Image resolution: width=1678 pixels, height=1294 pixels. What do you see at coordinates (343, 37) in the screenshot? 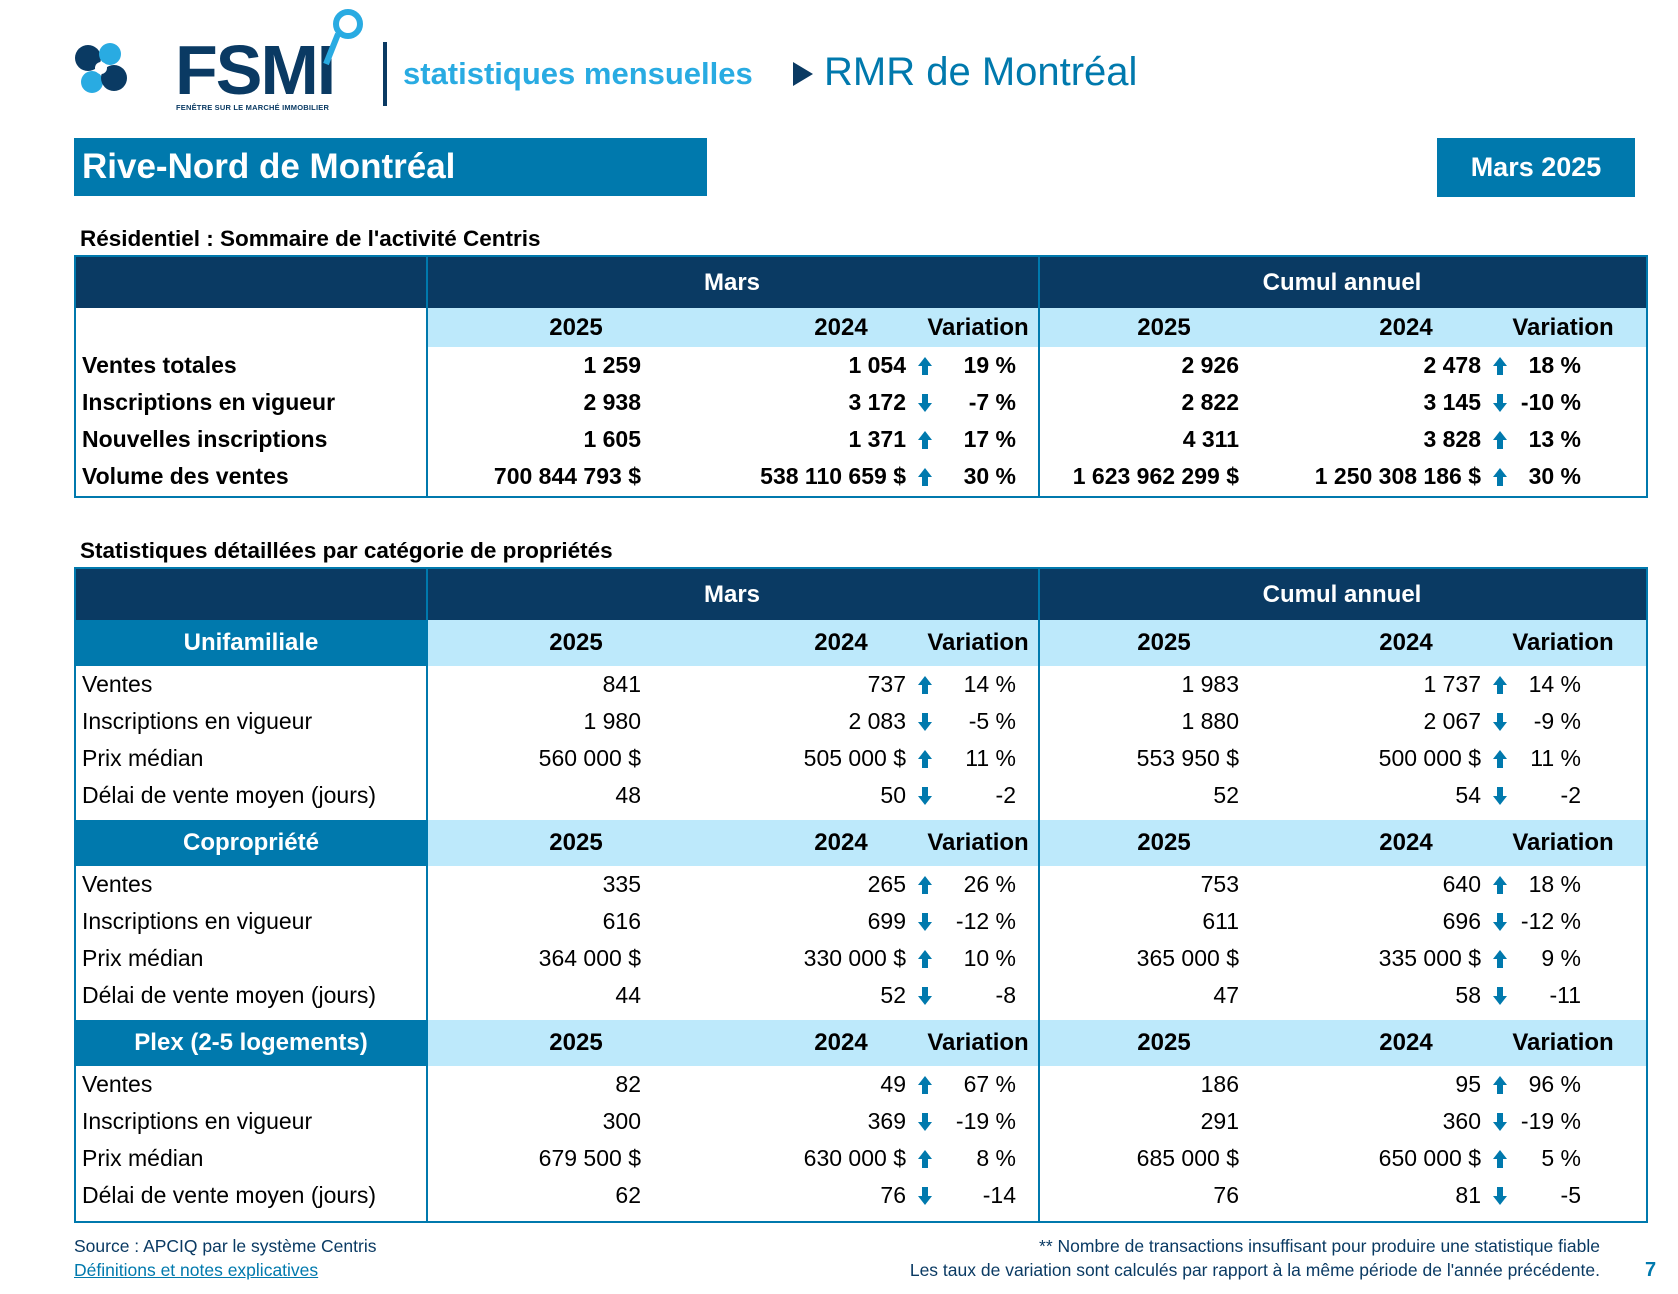
I see `location-pin-icon` at bounding box center [343, 37].